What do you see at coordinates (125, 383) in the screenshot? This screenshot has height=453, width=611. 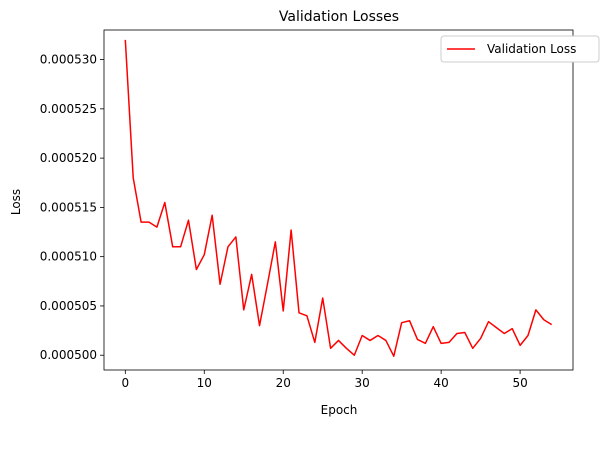 I see `x-tick-label: 0` at bounding box center [125, 383].